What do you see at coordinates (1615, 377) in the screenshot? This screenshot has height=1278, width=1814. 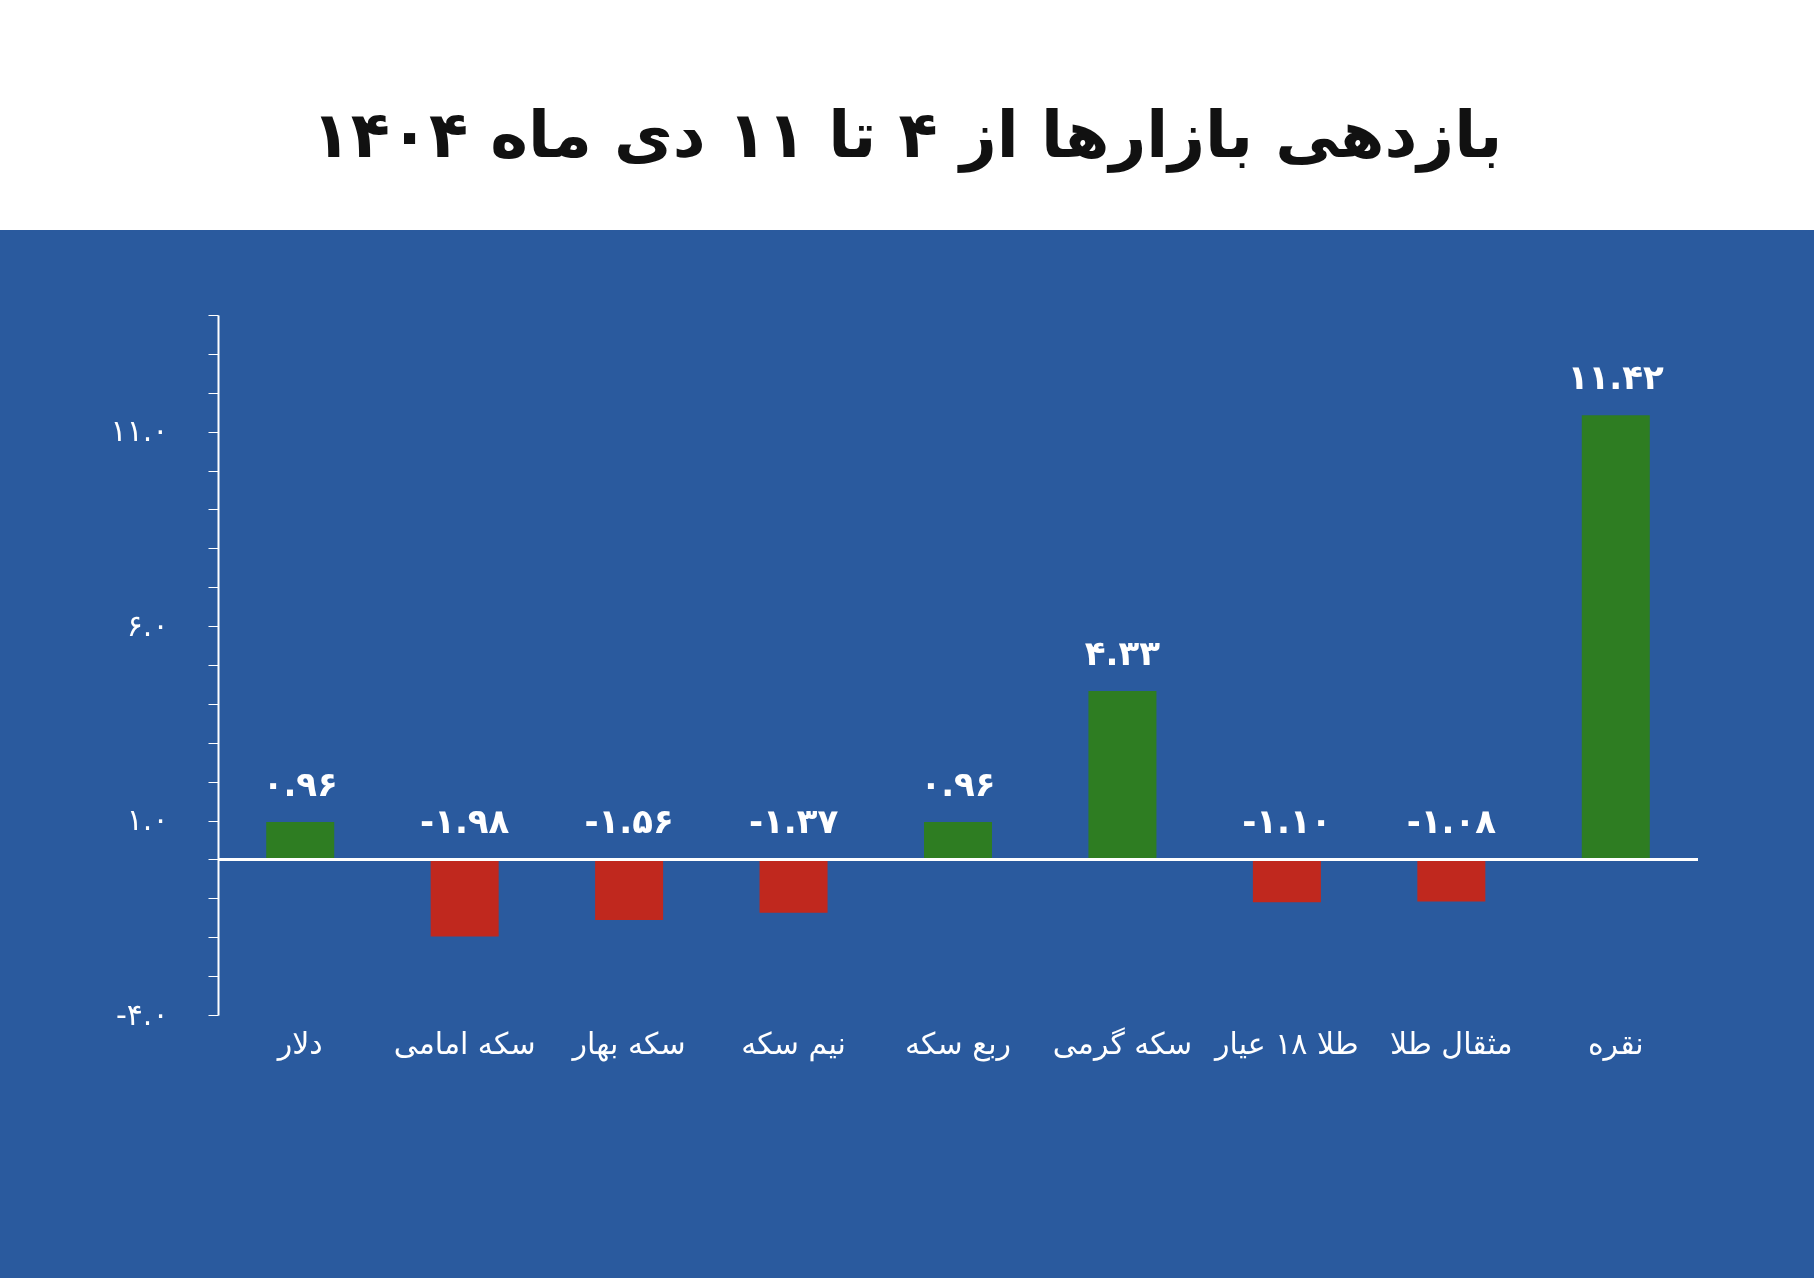 I see `data-label: ۱۱.۴۲` at bounding box center [1615, 377].